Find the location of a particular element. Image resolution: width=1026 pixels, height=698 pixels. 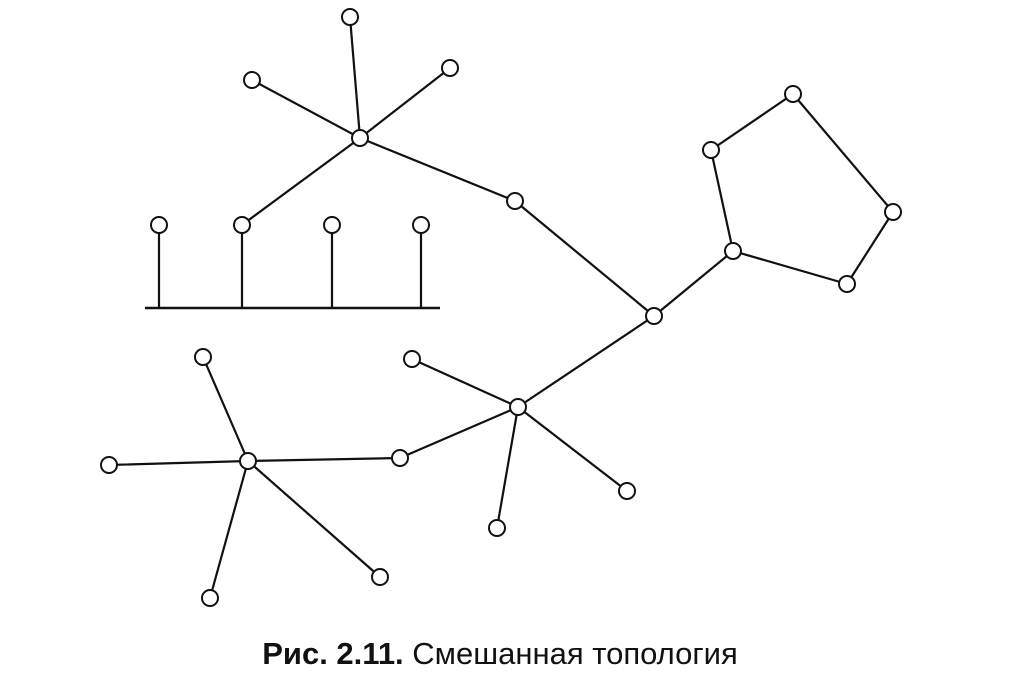

edge-relay-to-star-left is located at coordinates (324, 459).